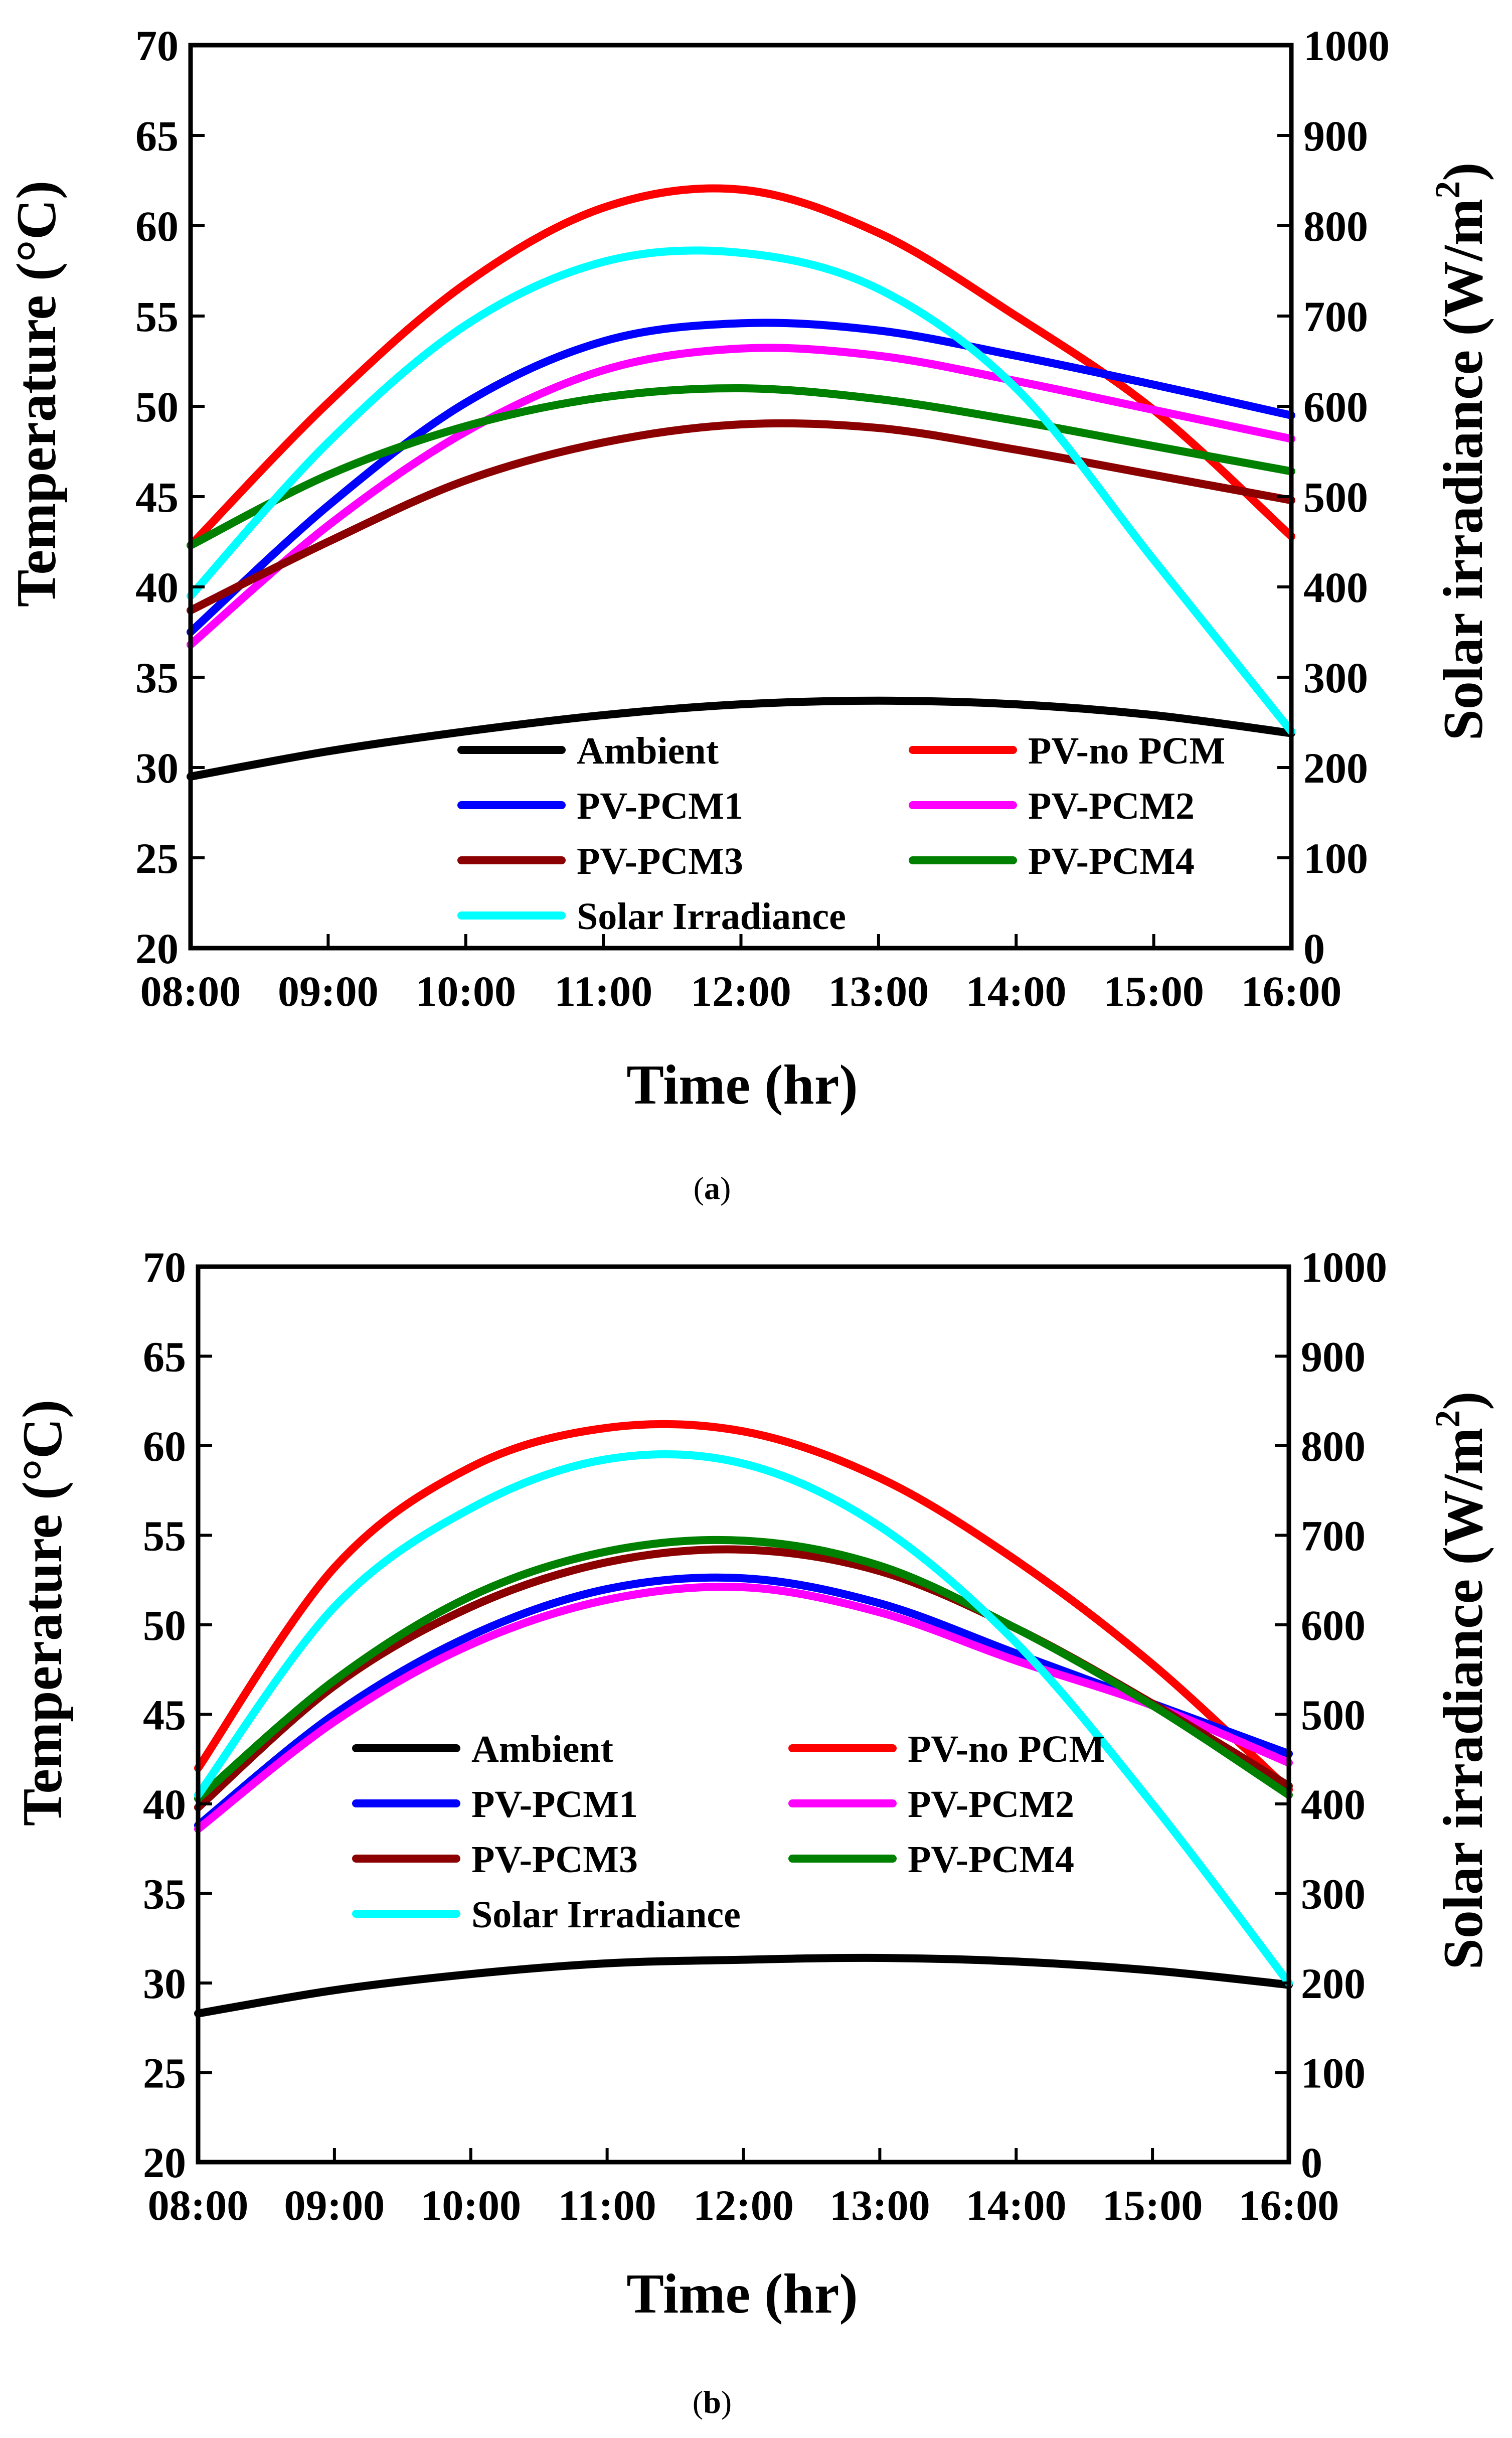 Image resolution: width=1512 pixels, height=2438 pixels. I want to click on y2-tick-label: 200, so click(1333, 1983).